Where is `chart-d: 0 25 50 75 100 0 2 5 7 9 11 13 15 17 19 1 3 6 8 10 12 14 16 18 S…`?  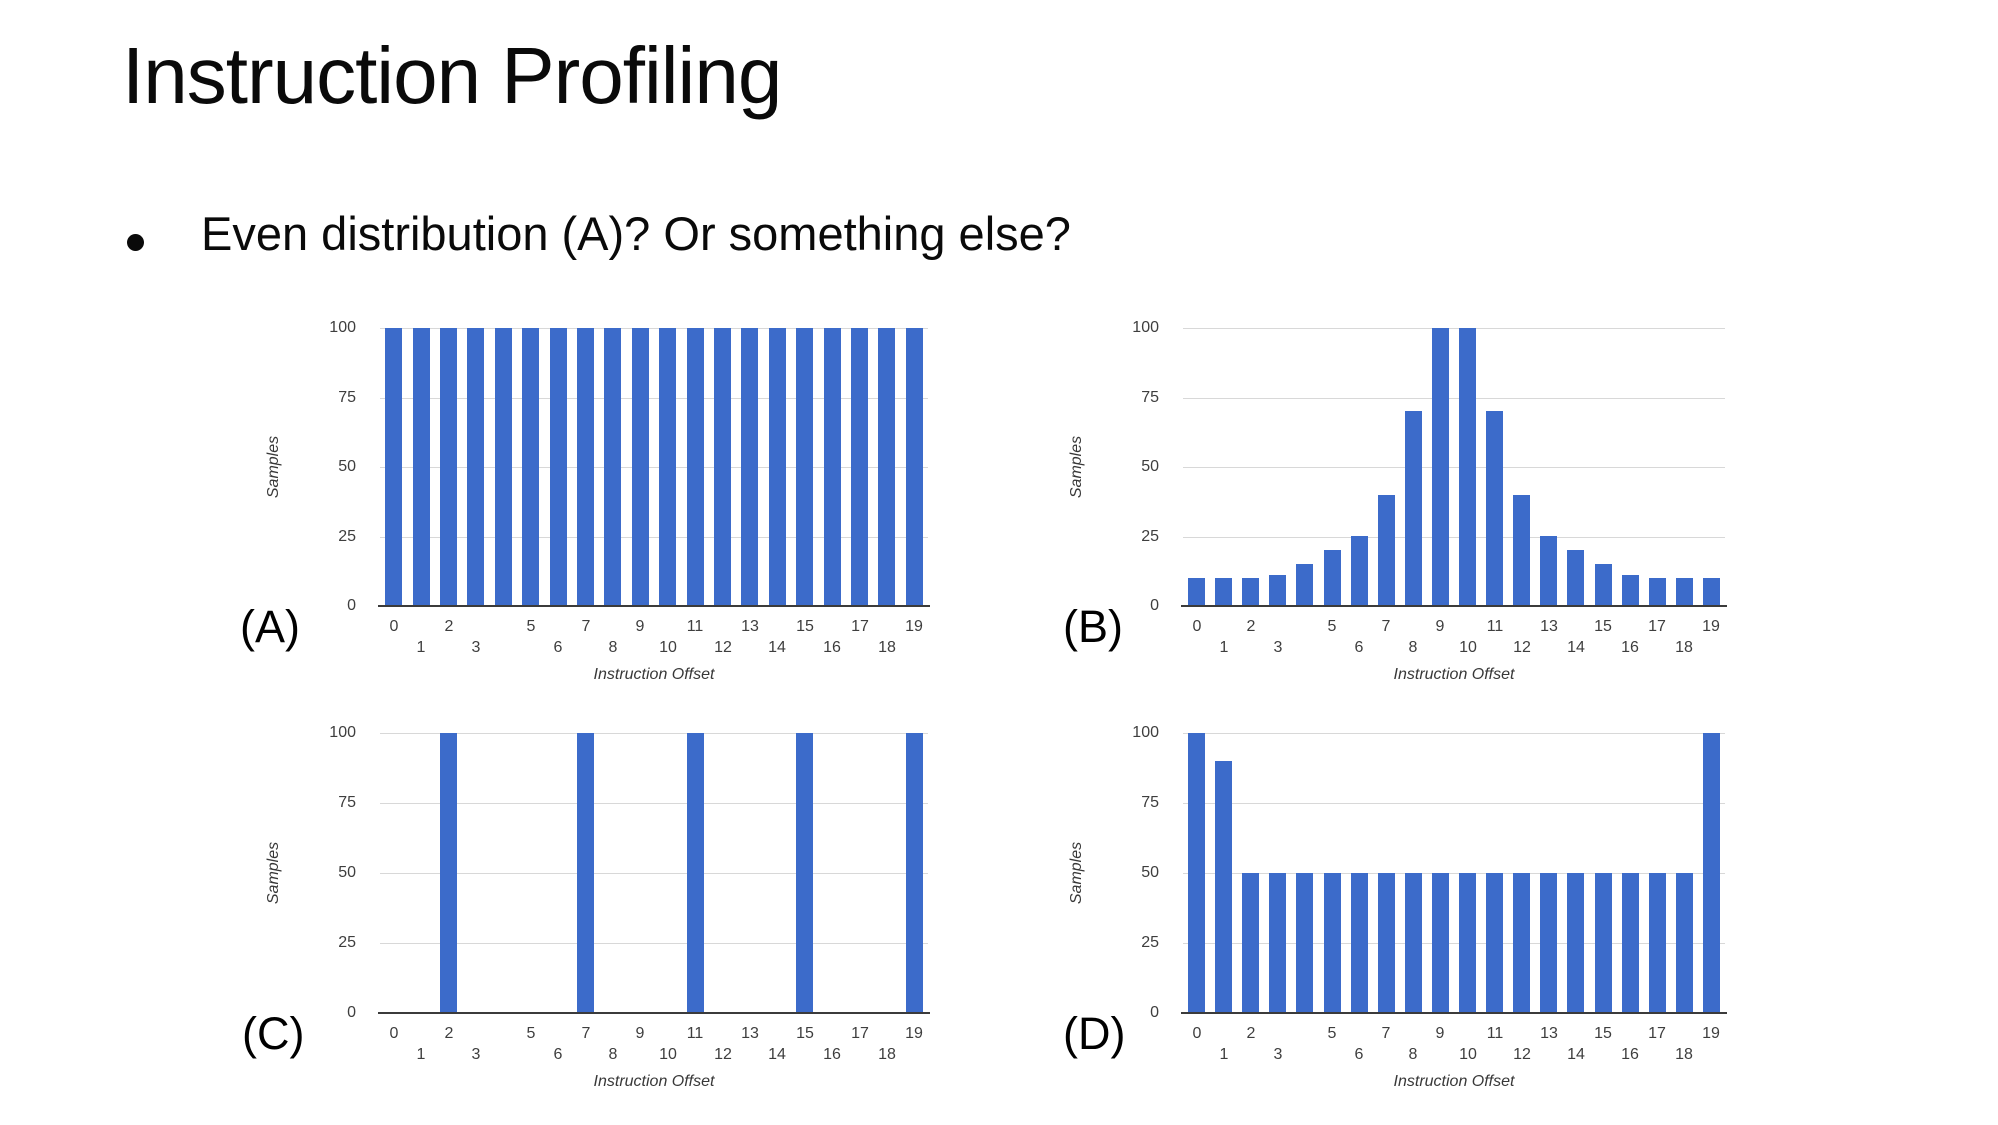
chart-d: 0 25 50 75 100 0 2 5 7 9 11 13 15 17 19 1 3 6 8 10 12 14 16 18 S… is located at coordinates (1395, 907).